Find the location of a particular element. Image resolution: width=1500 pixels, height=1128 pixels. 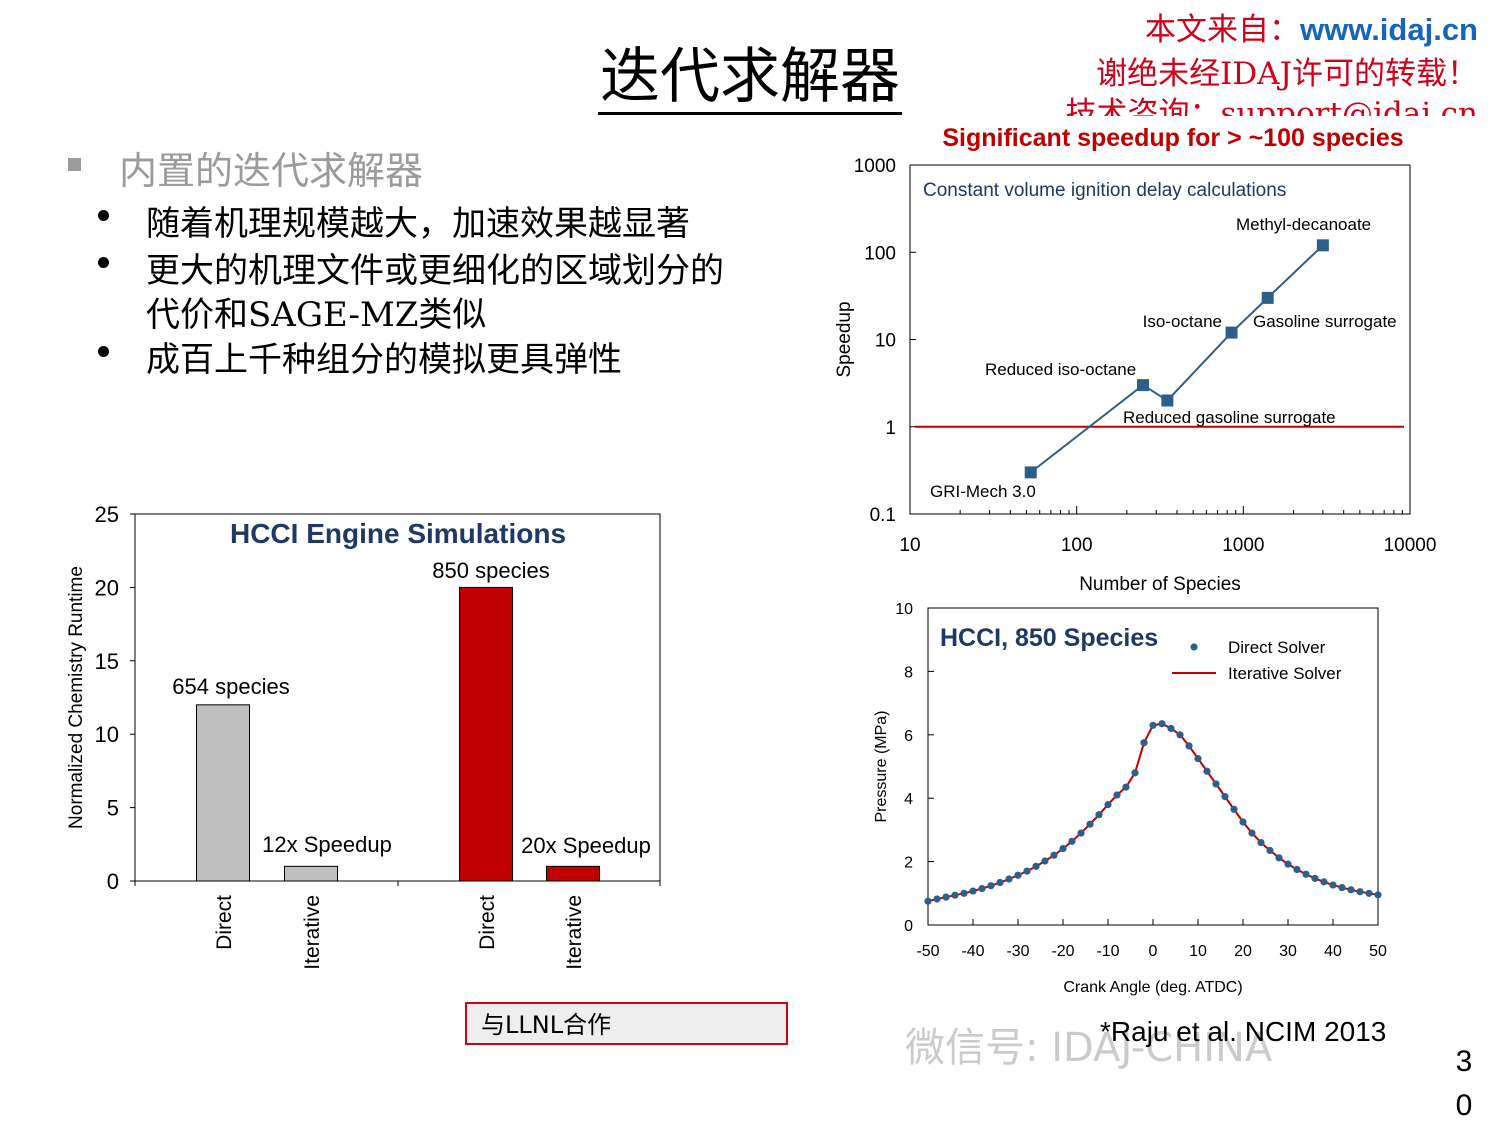

speedup-y-tick-label: 10 is located at coordinates (885, 341).